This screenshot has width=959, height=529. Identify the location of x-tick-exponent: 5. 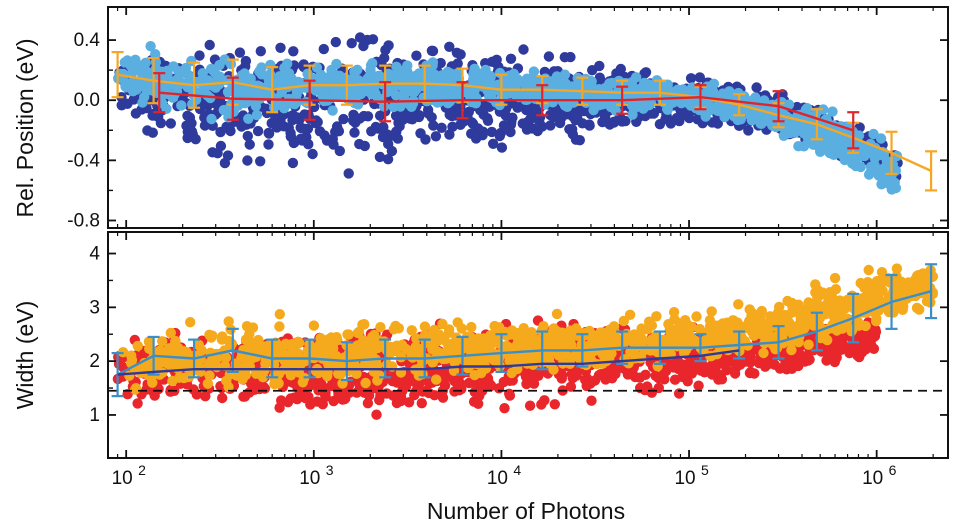
(705, 470).